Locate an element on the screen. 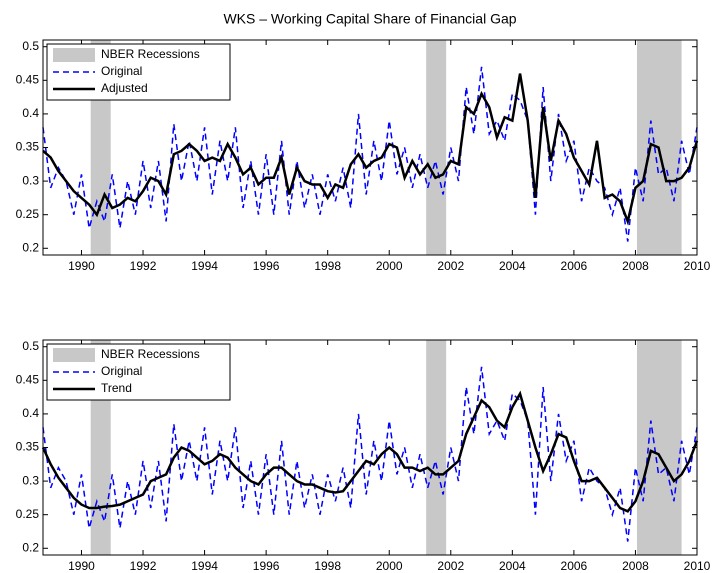 This screenshot has width=715, height=573. legend-label: Trend is located at coordinates (116, 388).